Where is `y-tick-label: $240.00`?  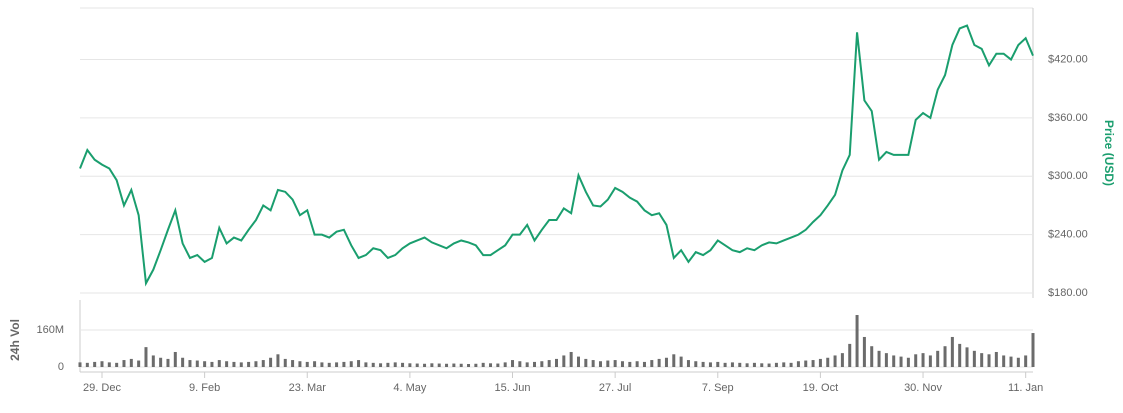 y-tick-label: $240.00 is located at coordinates (1068, 235).